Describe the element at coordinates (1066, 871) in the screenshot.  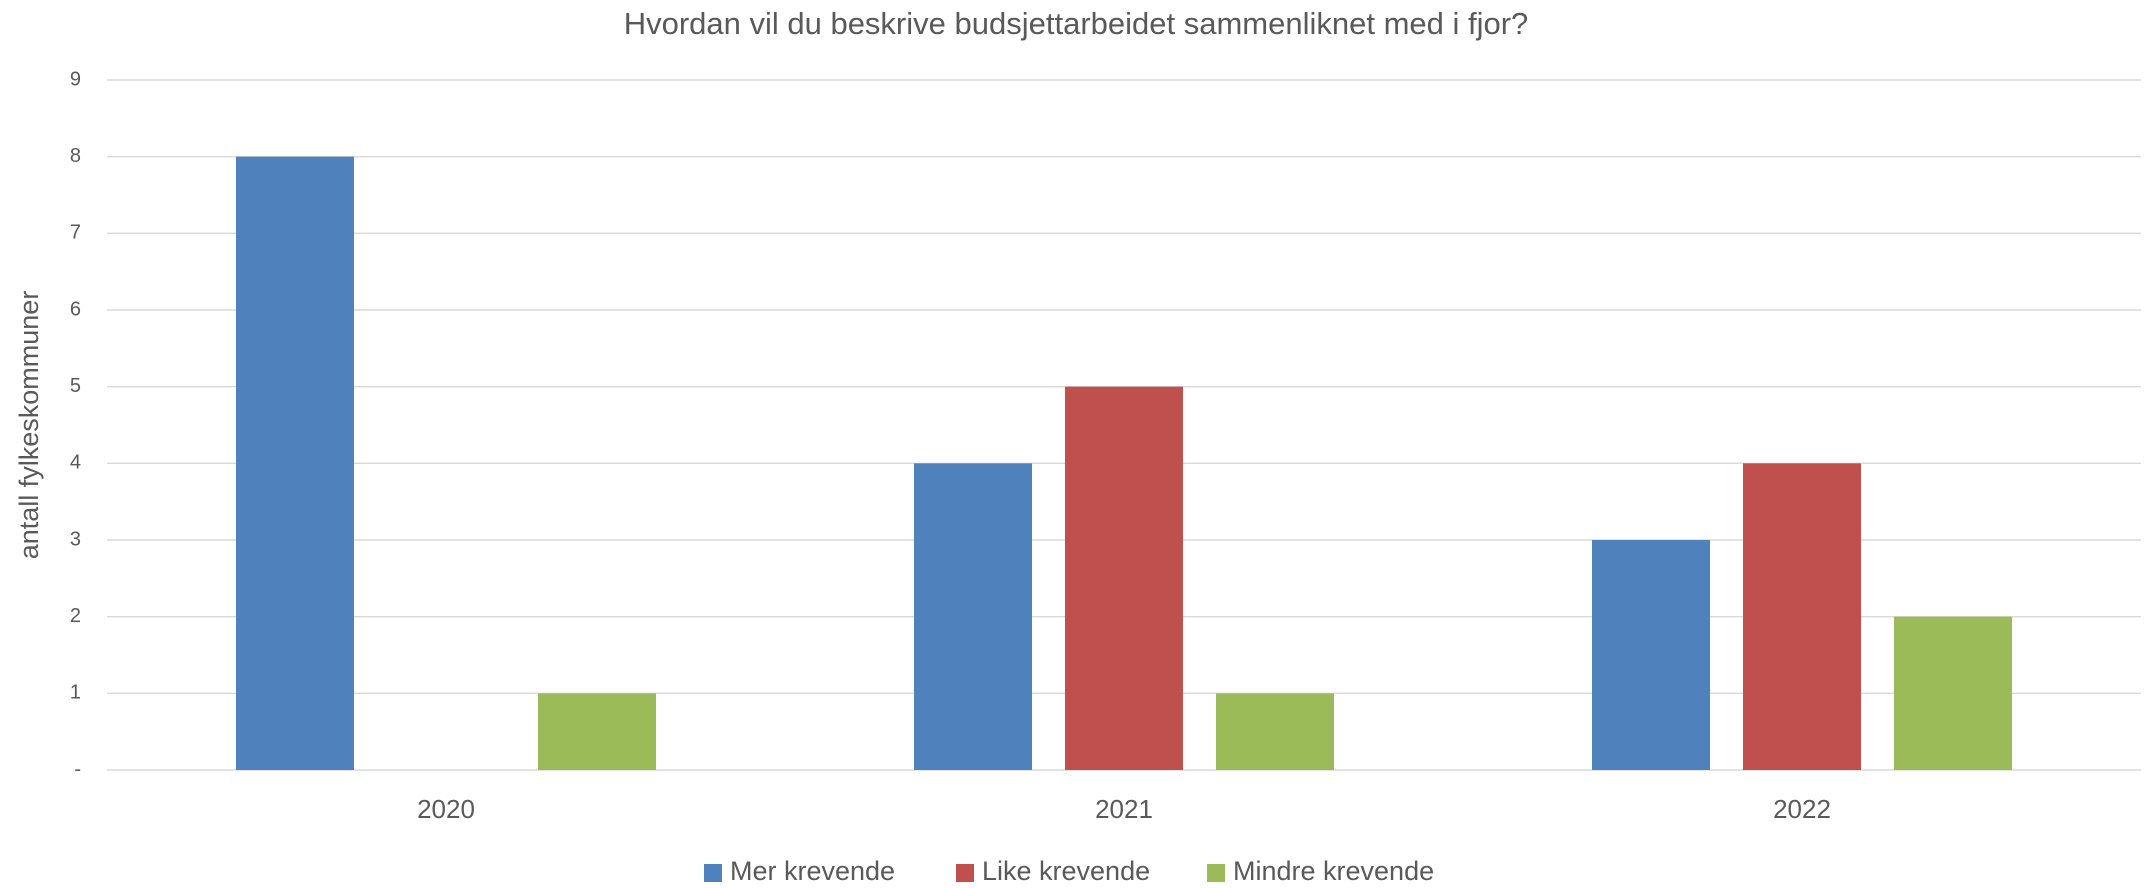
I see `legend-label: Like krevende` at that location.